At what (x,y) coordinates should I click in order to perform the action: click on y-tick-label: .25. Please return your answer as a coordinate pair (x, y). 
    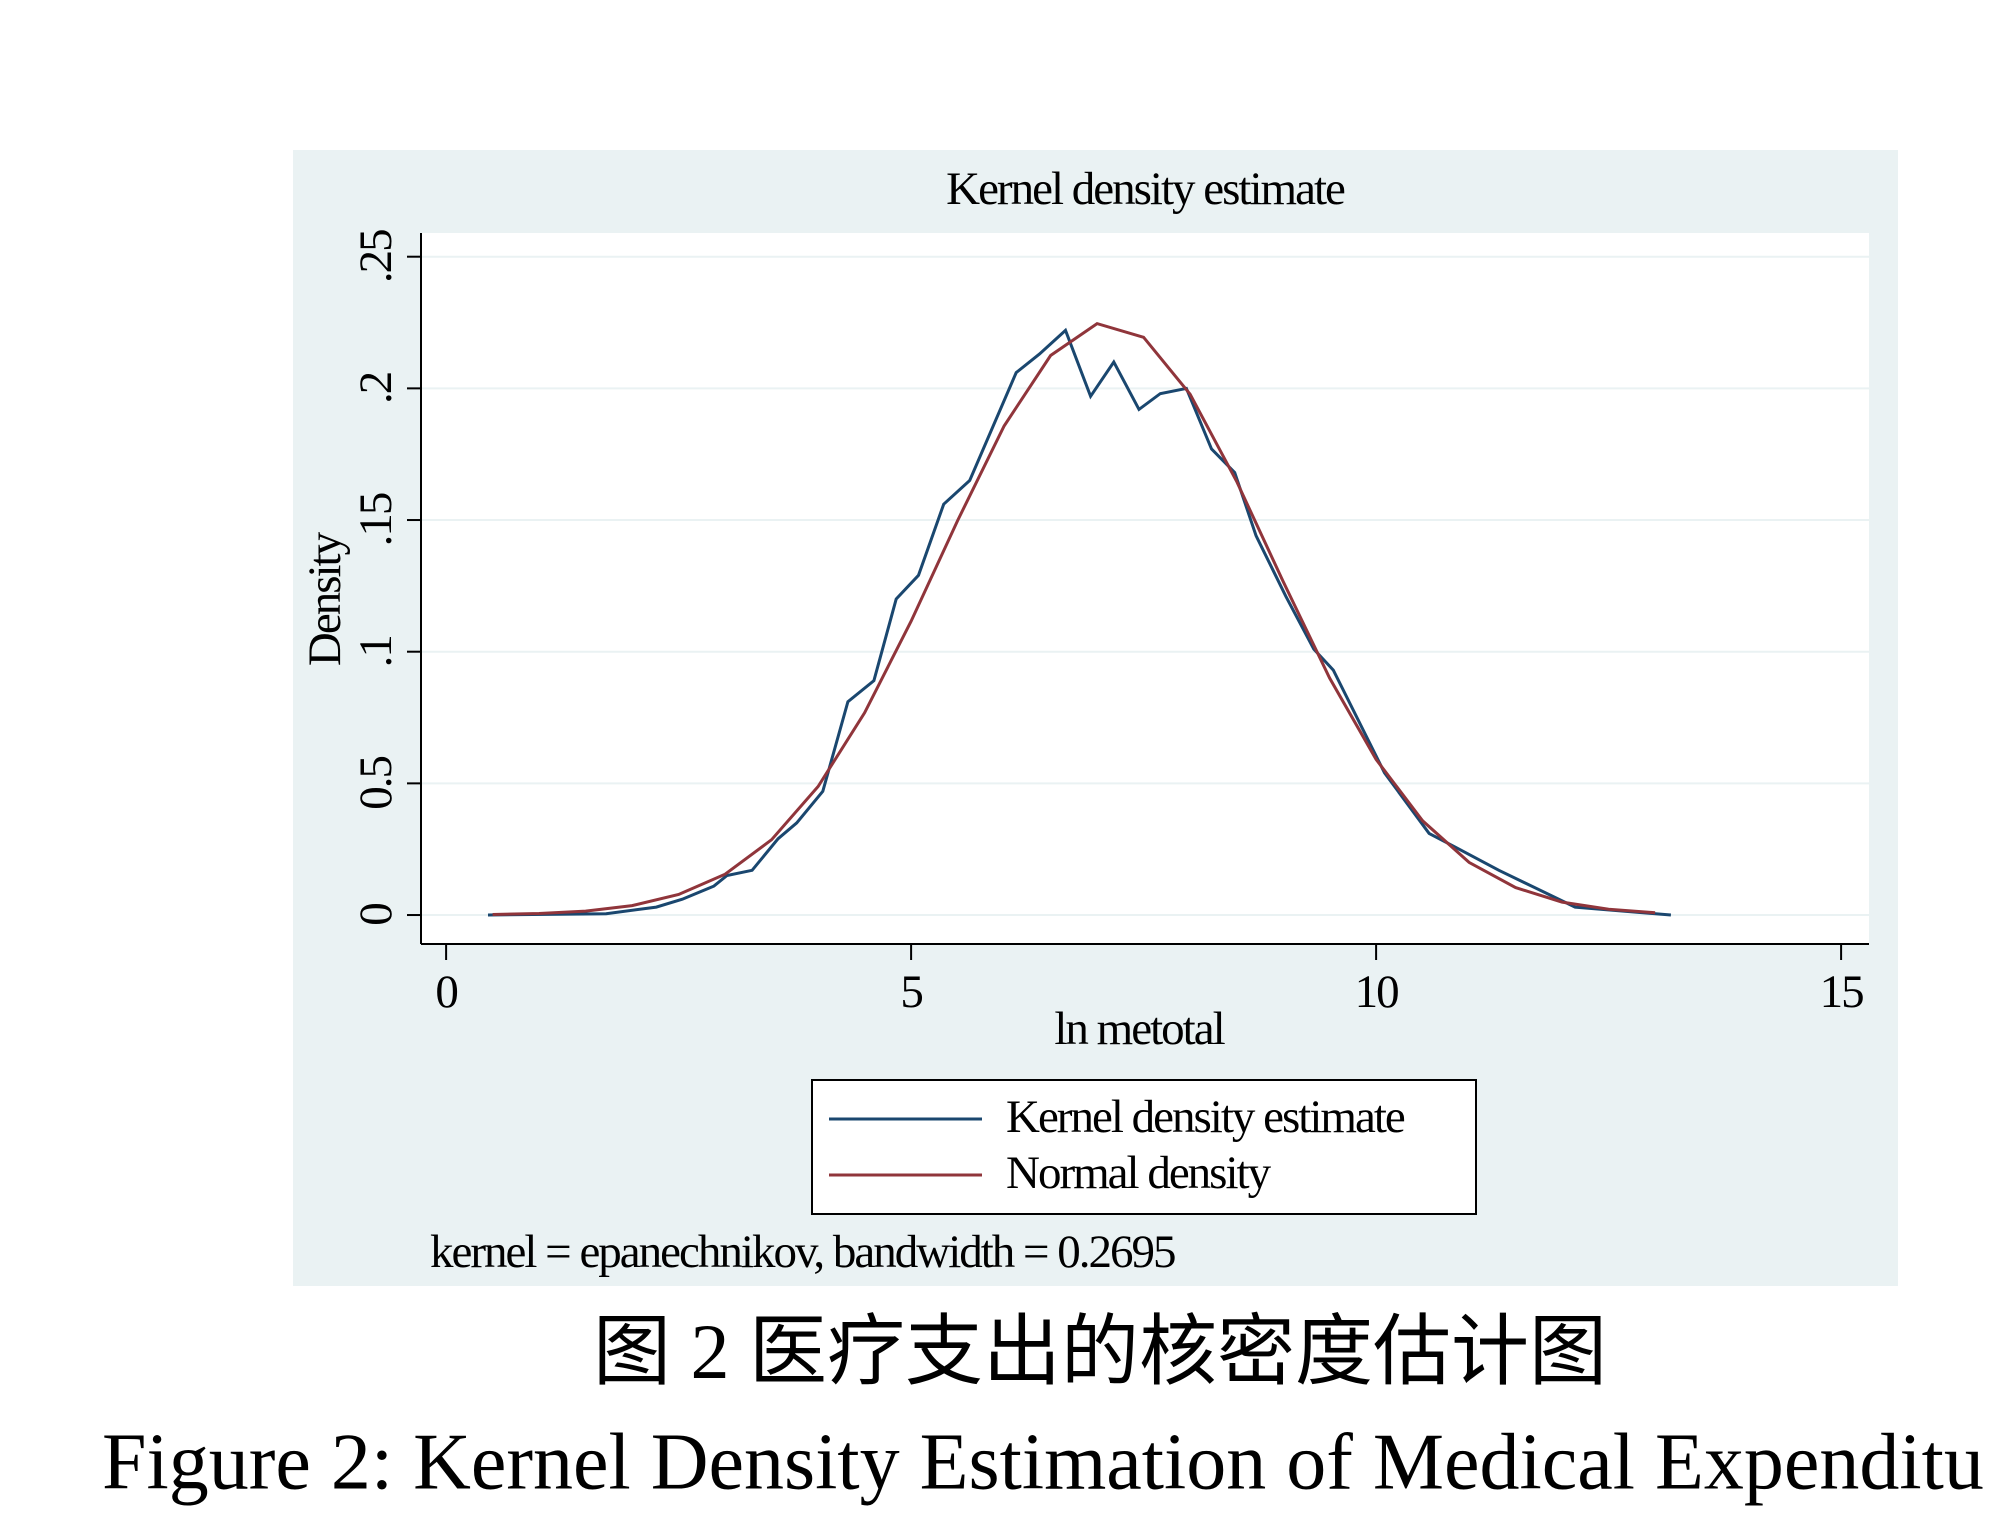
    Looking at the image, I should click on (376, 256).